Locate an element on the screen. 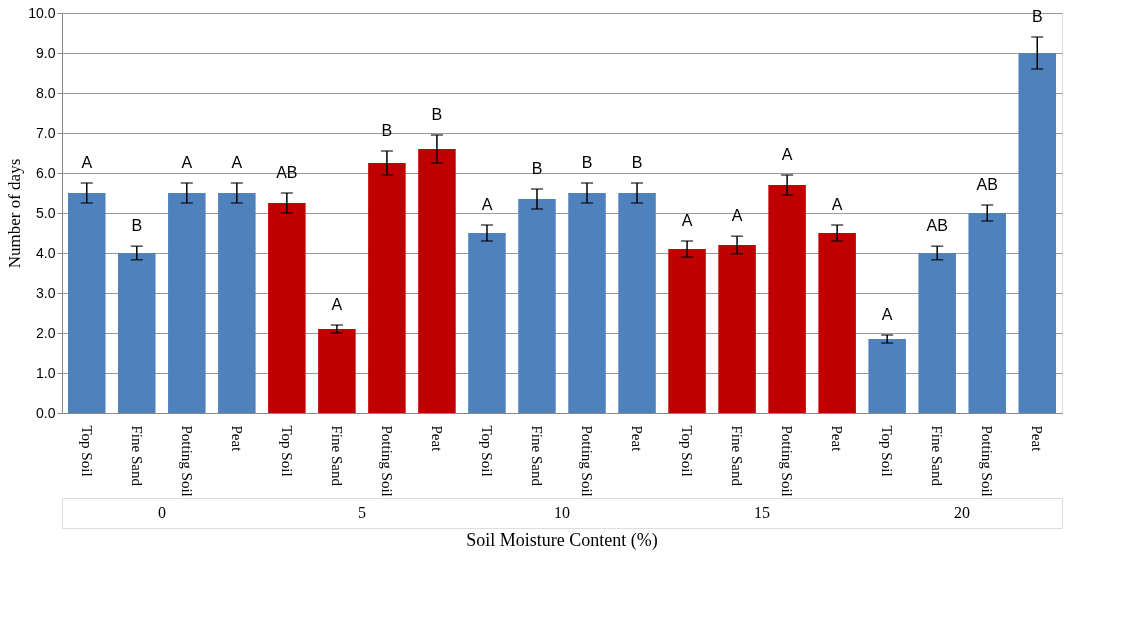  y-tick-label: 4.0 is located at coordinates (46, 252).